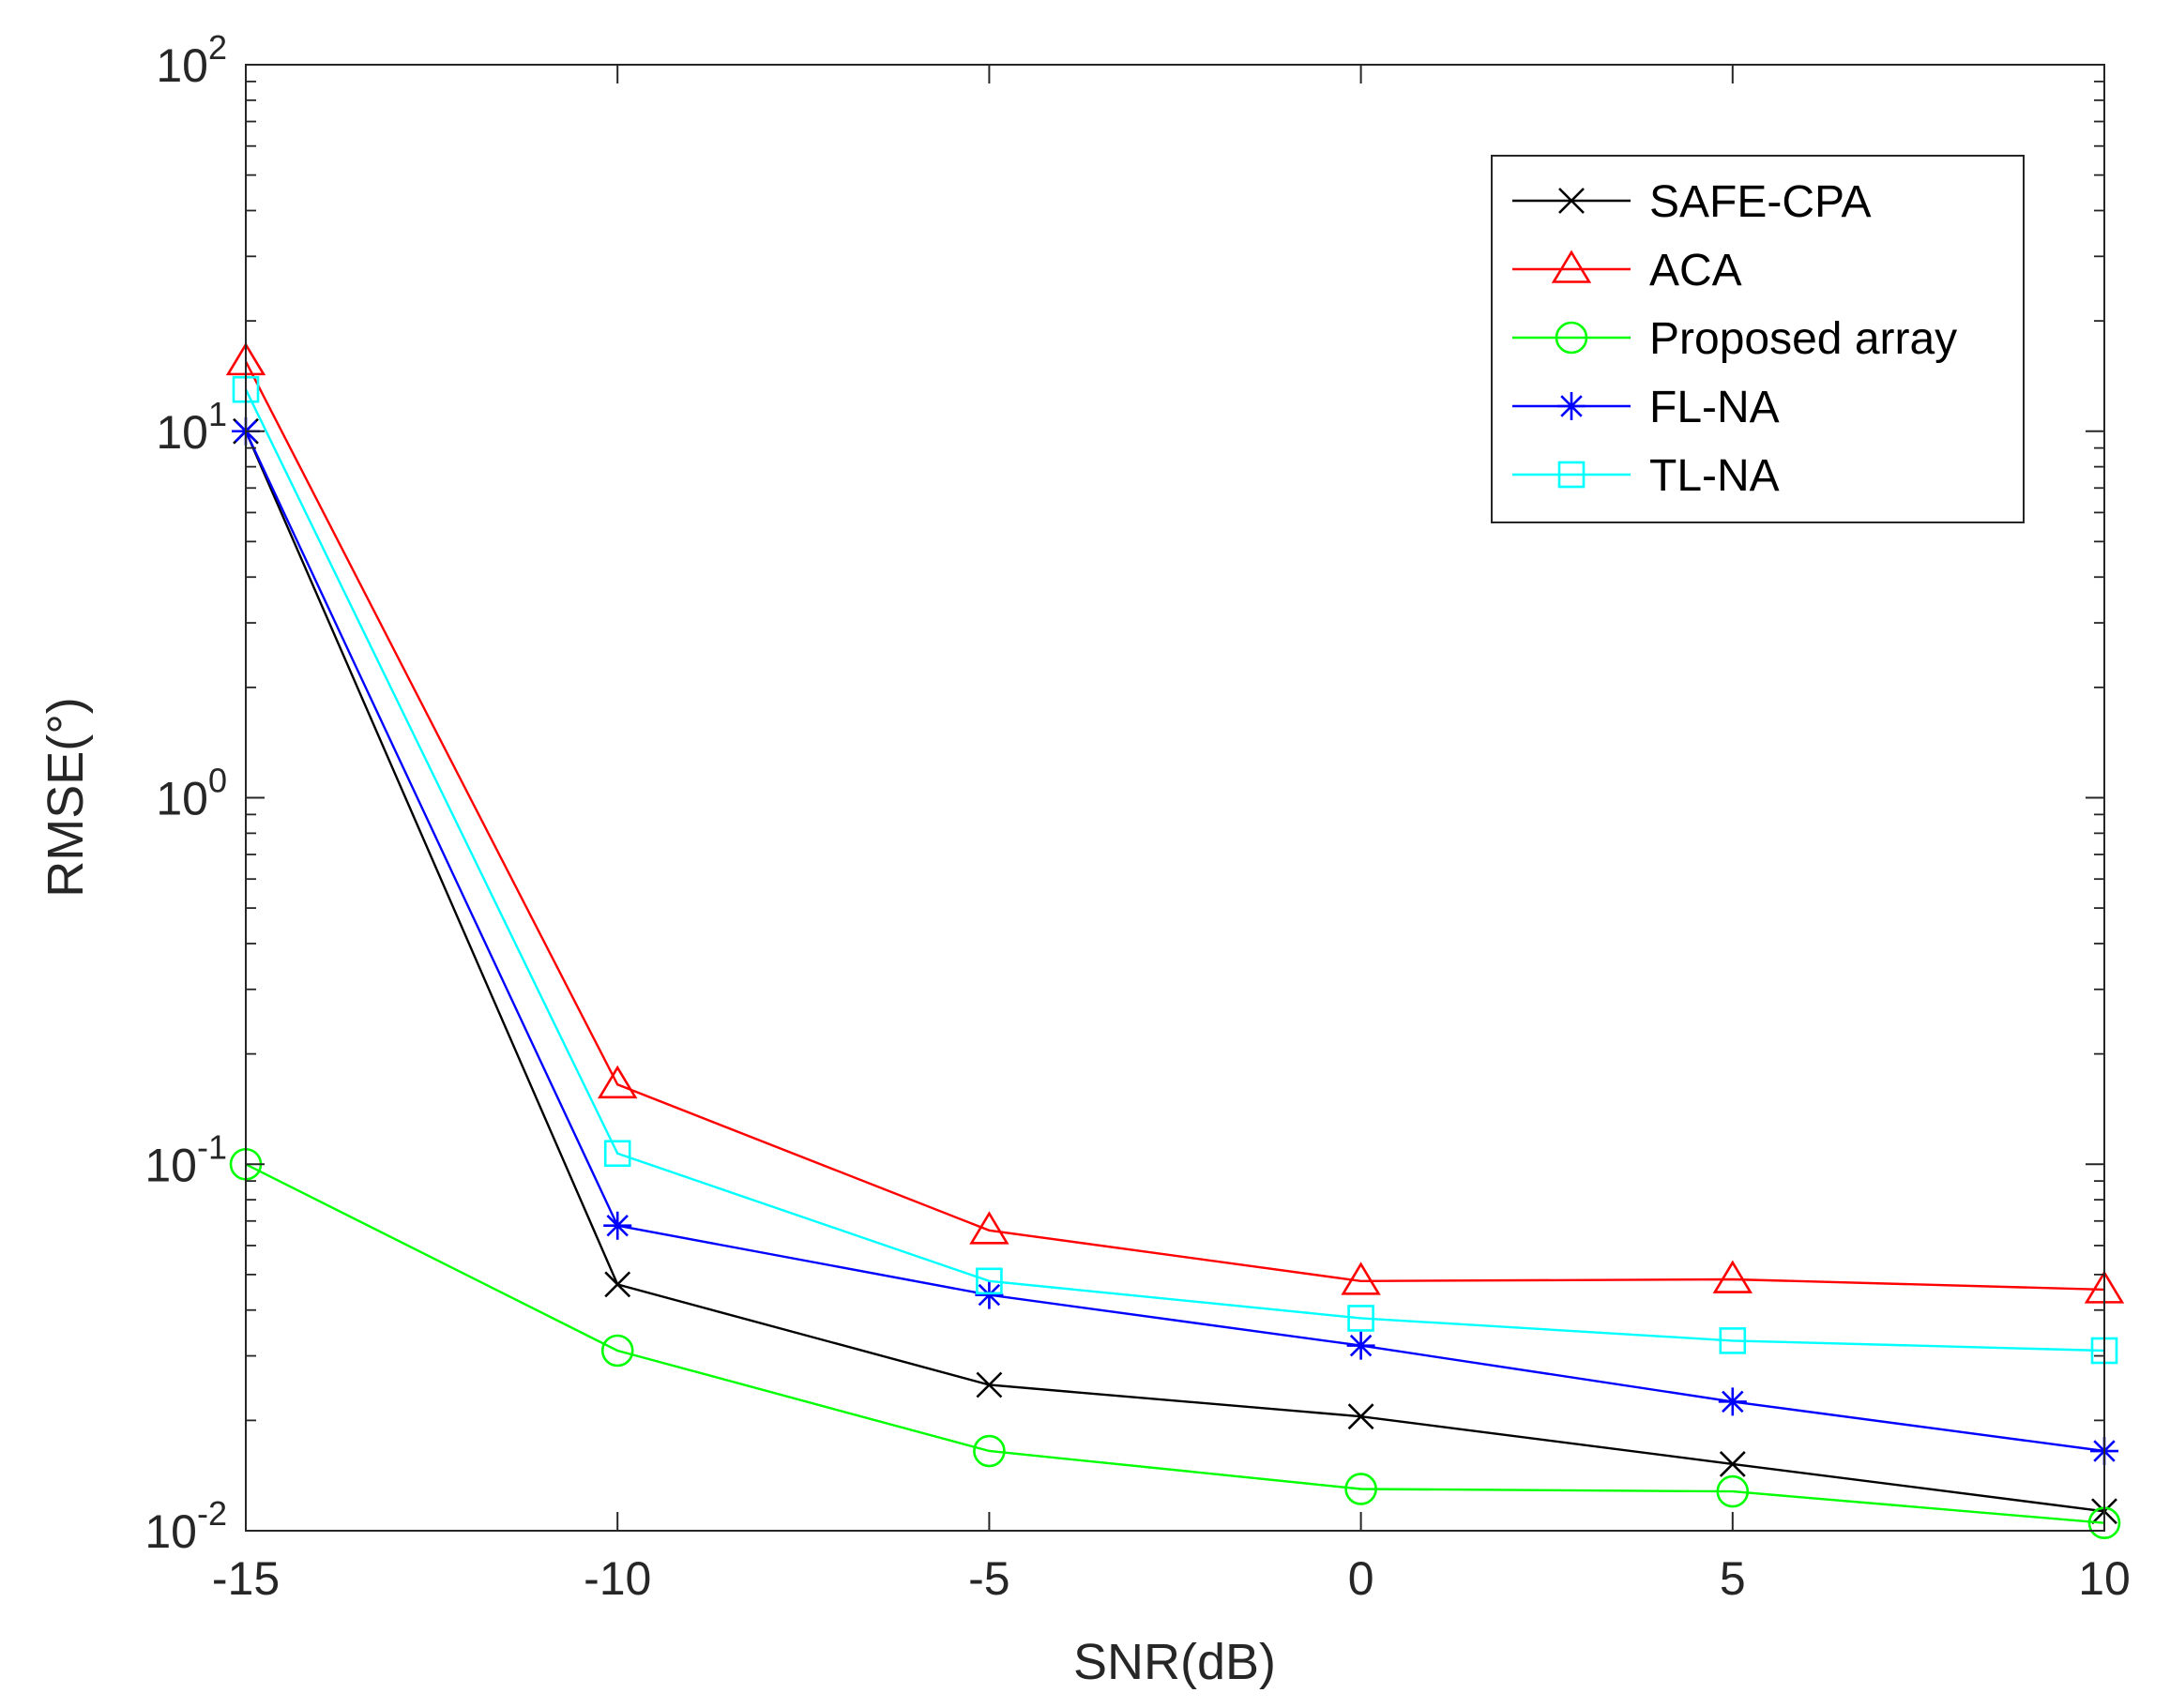 The width and height of the screenshot is (2170, 1708). I want to click on y-tick-label: 10⁰, so click(192, 793).